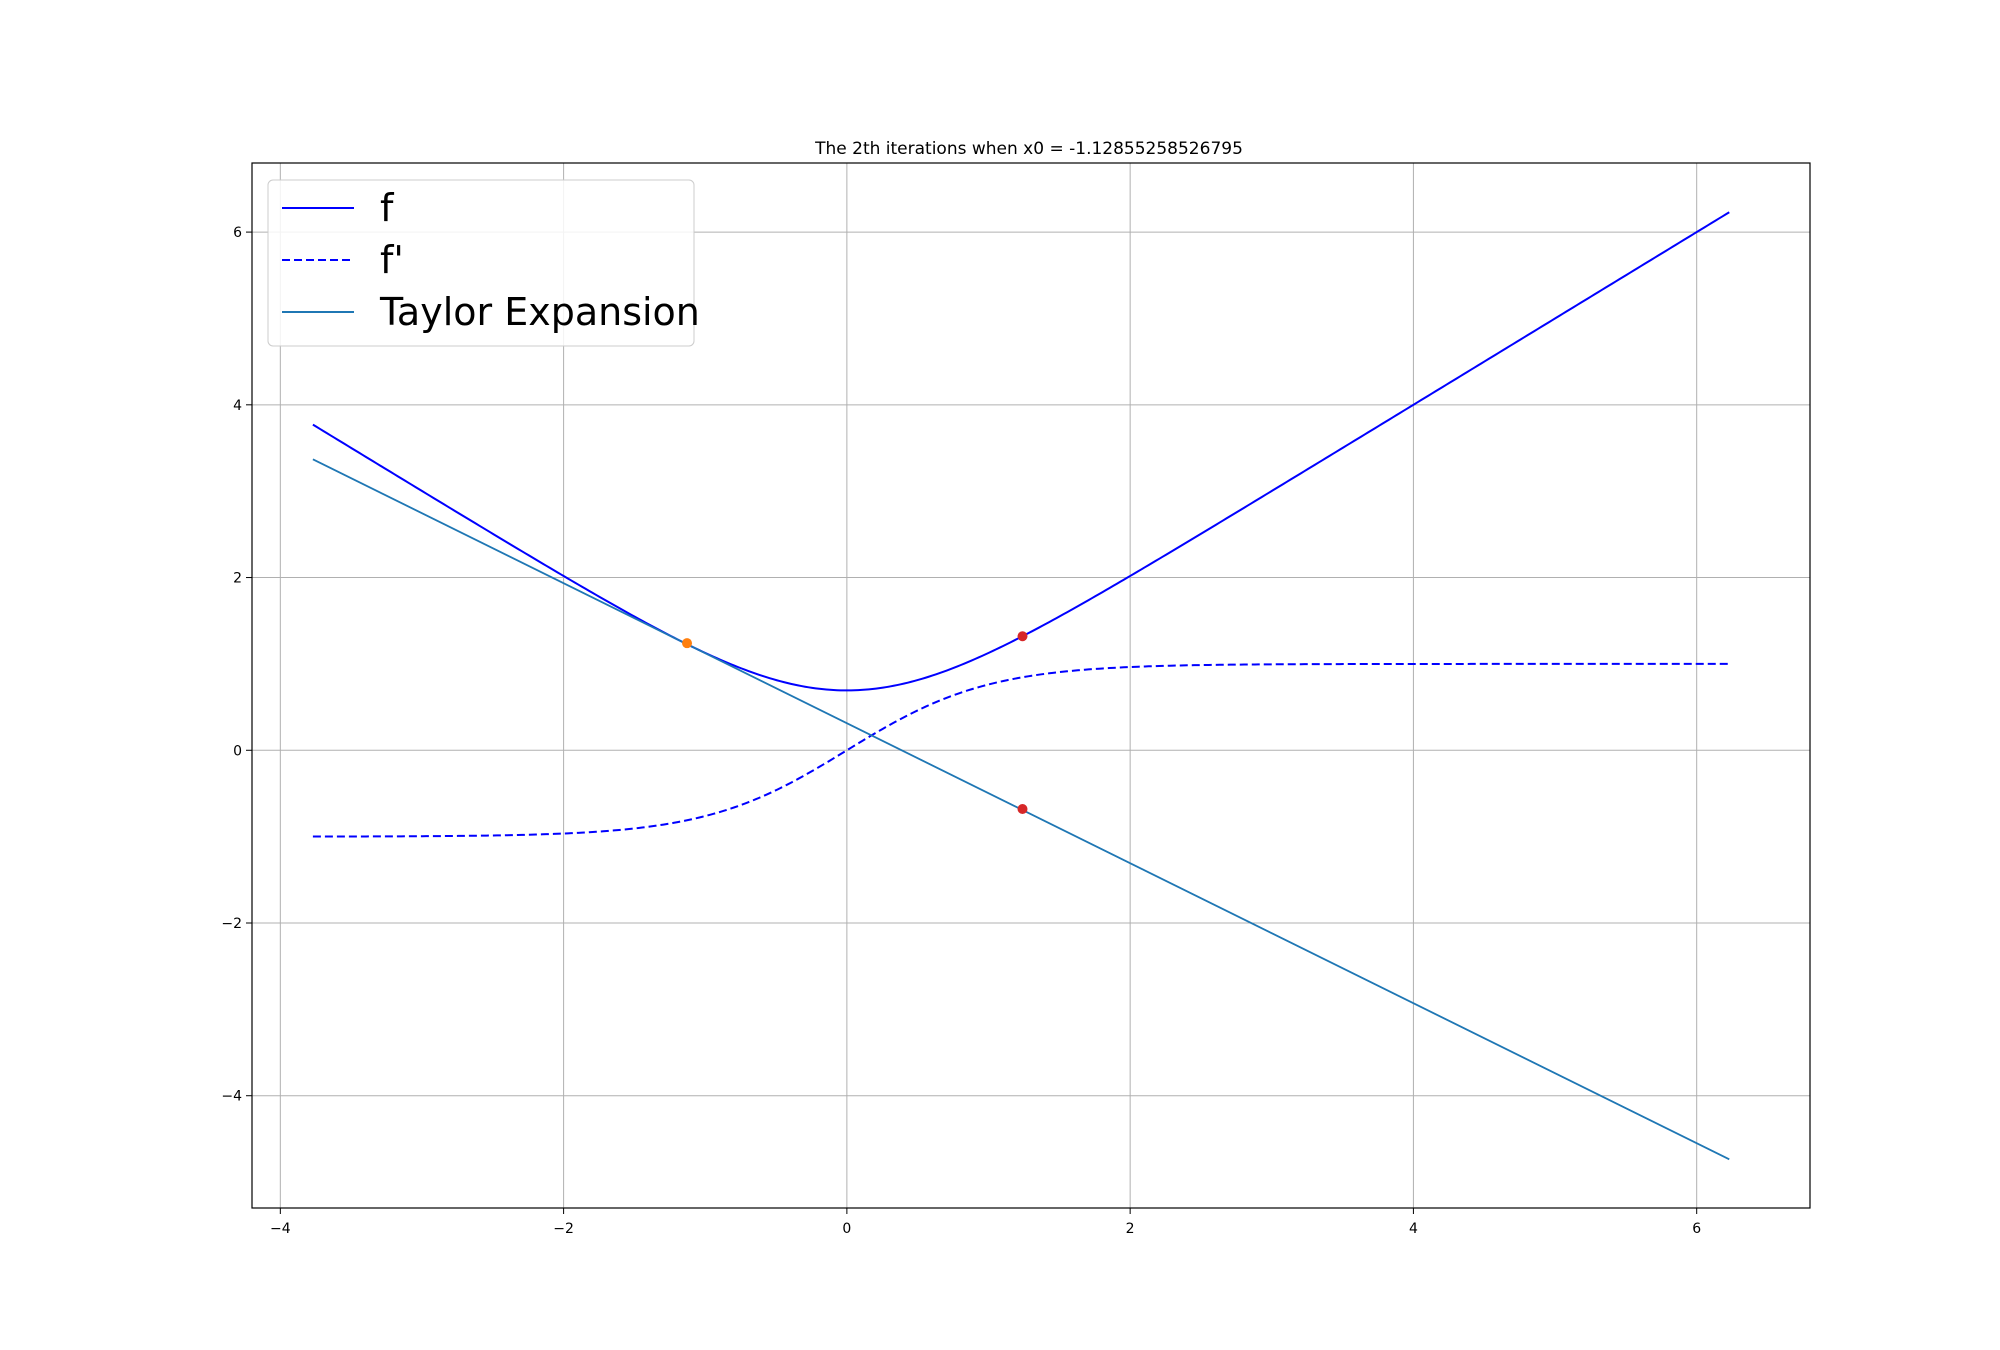  Describe the element at coordinates (1696, 1229) in the screenshot. I see `x-tick-label: 6` at that location.